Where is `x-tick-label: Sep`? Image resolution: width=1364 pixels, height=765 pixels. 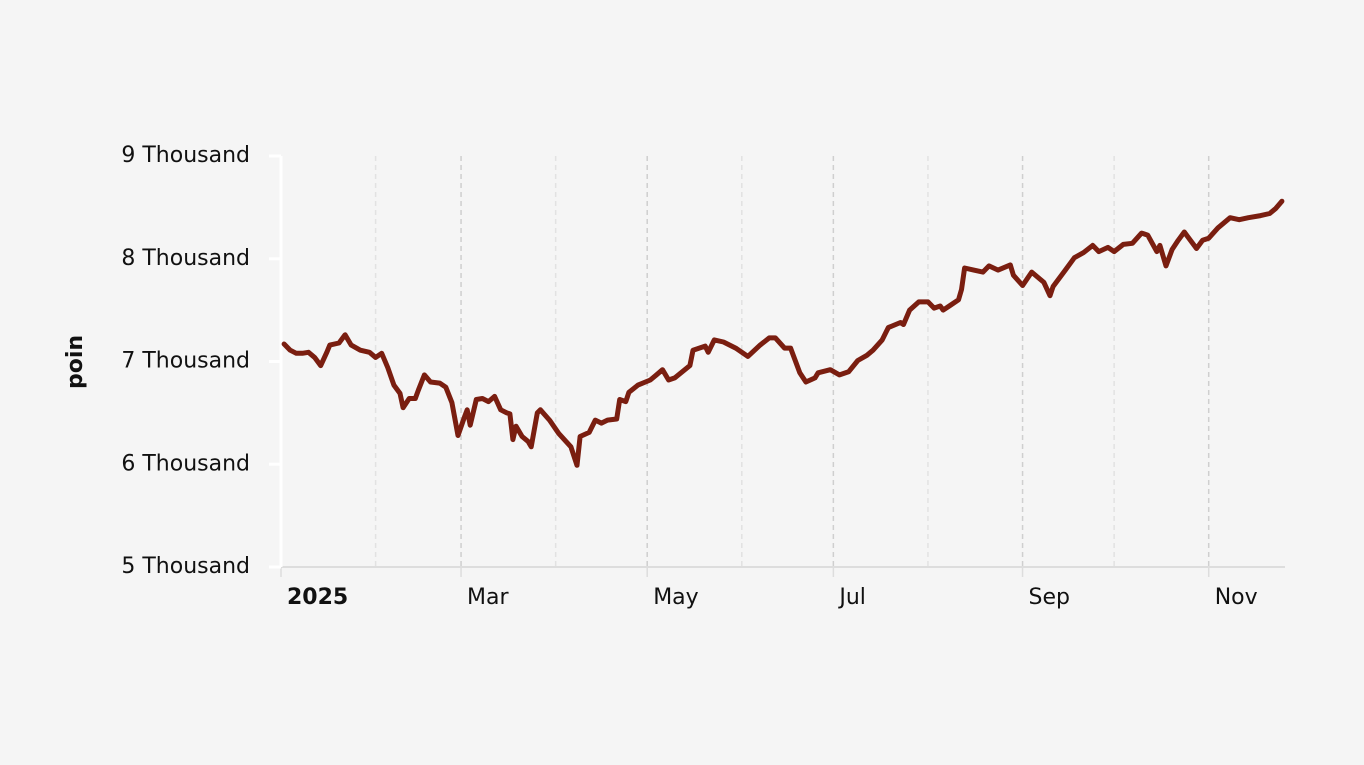
x-tick-label: Sep is located at coordinates (1049, 597).